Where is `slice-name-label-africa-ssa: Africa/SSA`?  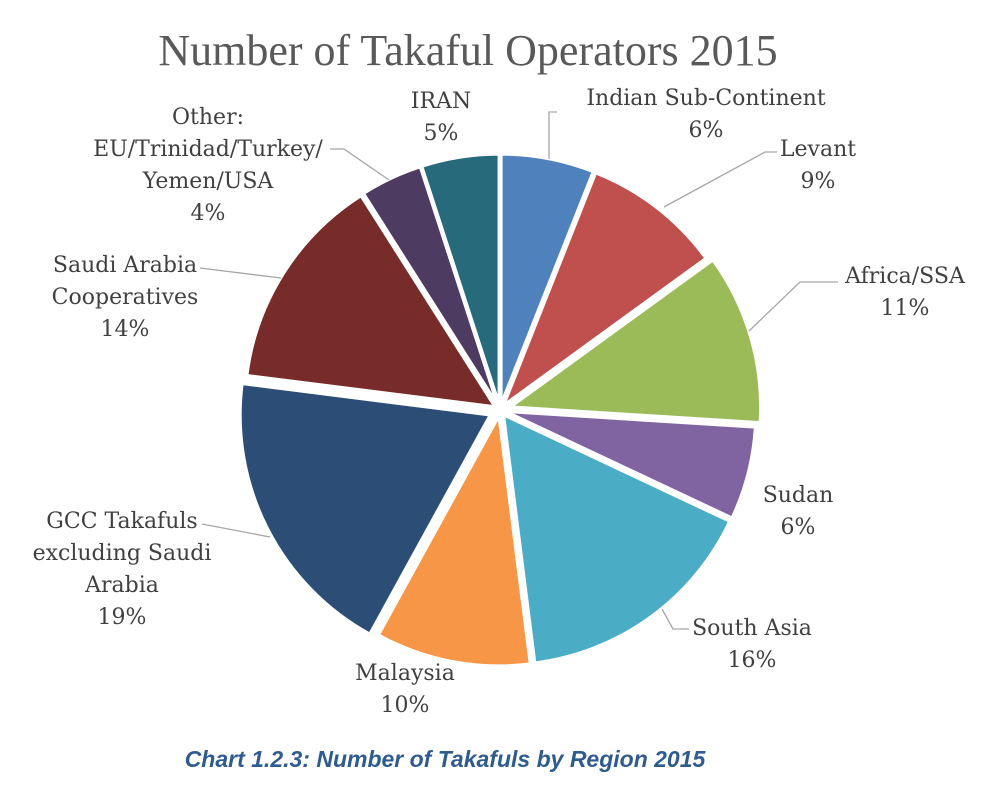
slice-name-label-africa-ssa: Africa/SSA is located at coordinates (905, 276).